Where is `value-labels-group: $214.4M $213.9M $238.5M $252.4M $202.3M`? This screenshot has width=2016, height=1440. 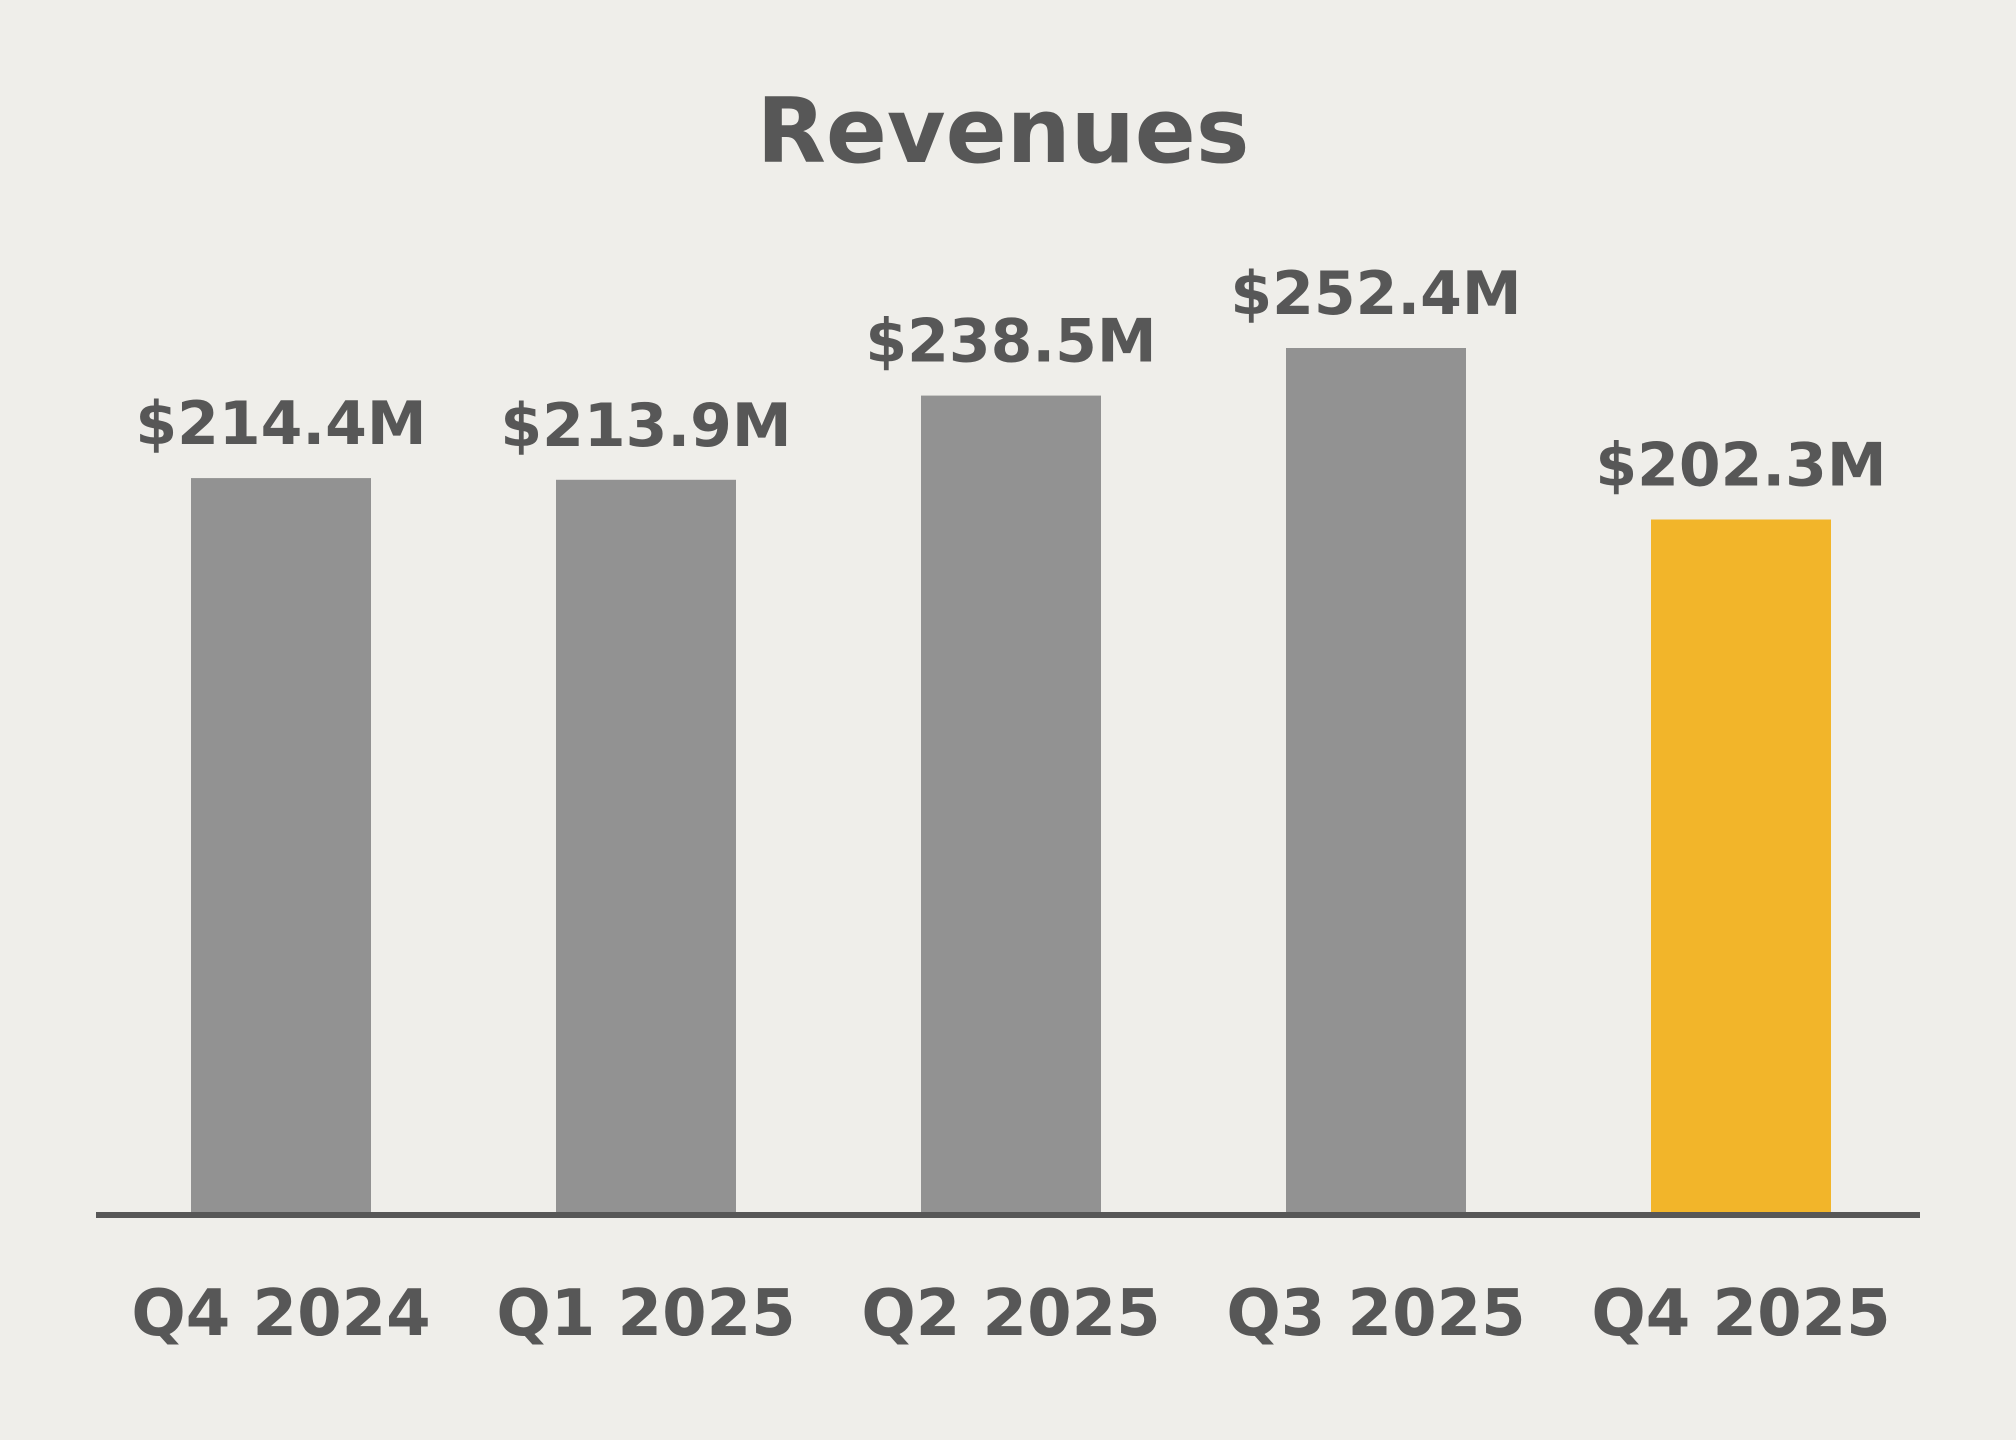 value-labels-group: $214.4M $213.9M $238.5M $252.4M $202.3M is located at coordinates (1010, 379).